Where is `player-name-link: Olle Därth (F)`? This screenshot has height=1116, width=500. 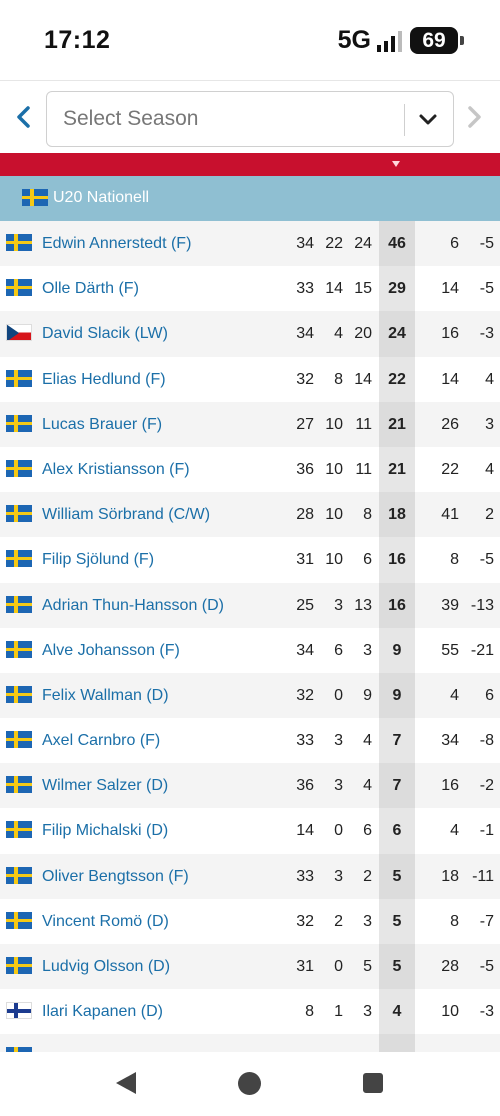
player-name-link: Olle Därth (F) is located at coordinates (90, 289).